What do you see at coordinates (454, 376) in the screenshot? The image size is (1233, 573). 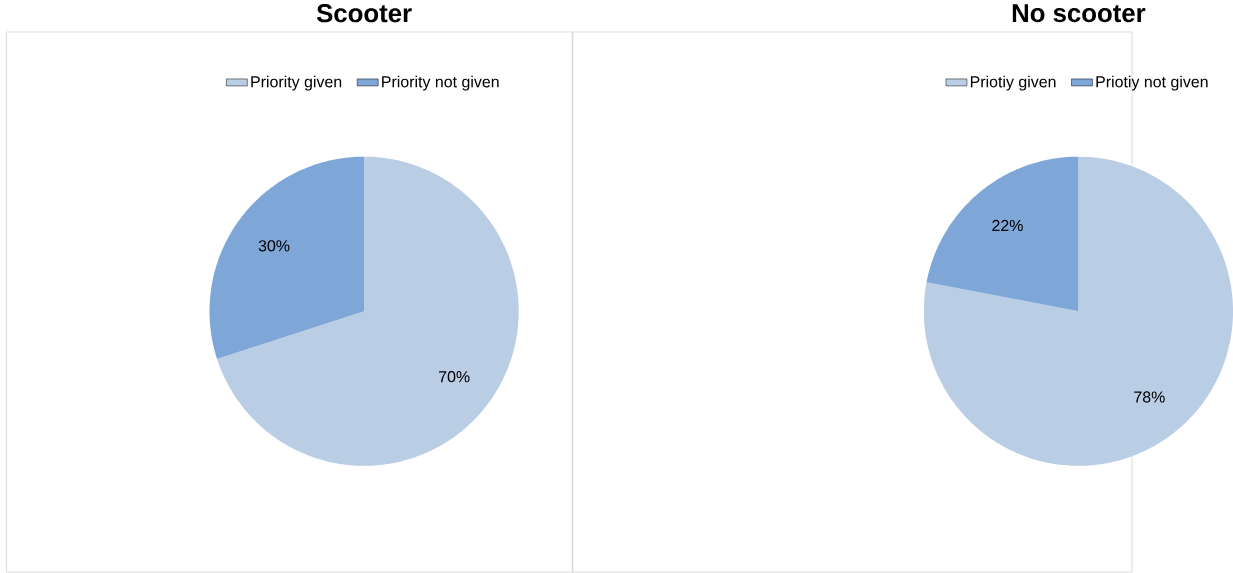 I see `data-label: 70%` at bounding box center [454, 376].